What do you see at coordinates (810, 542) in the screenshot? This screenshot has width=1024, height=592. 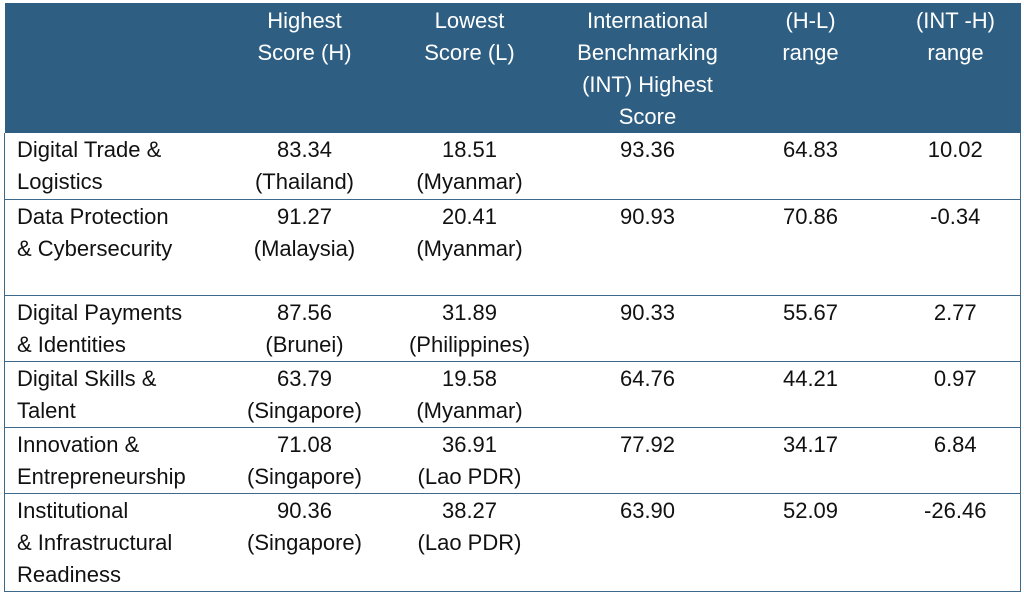 I see `h-l-range-cell: 52.09` at bounding box center [810, 542].